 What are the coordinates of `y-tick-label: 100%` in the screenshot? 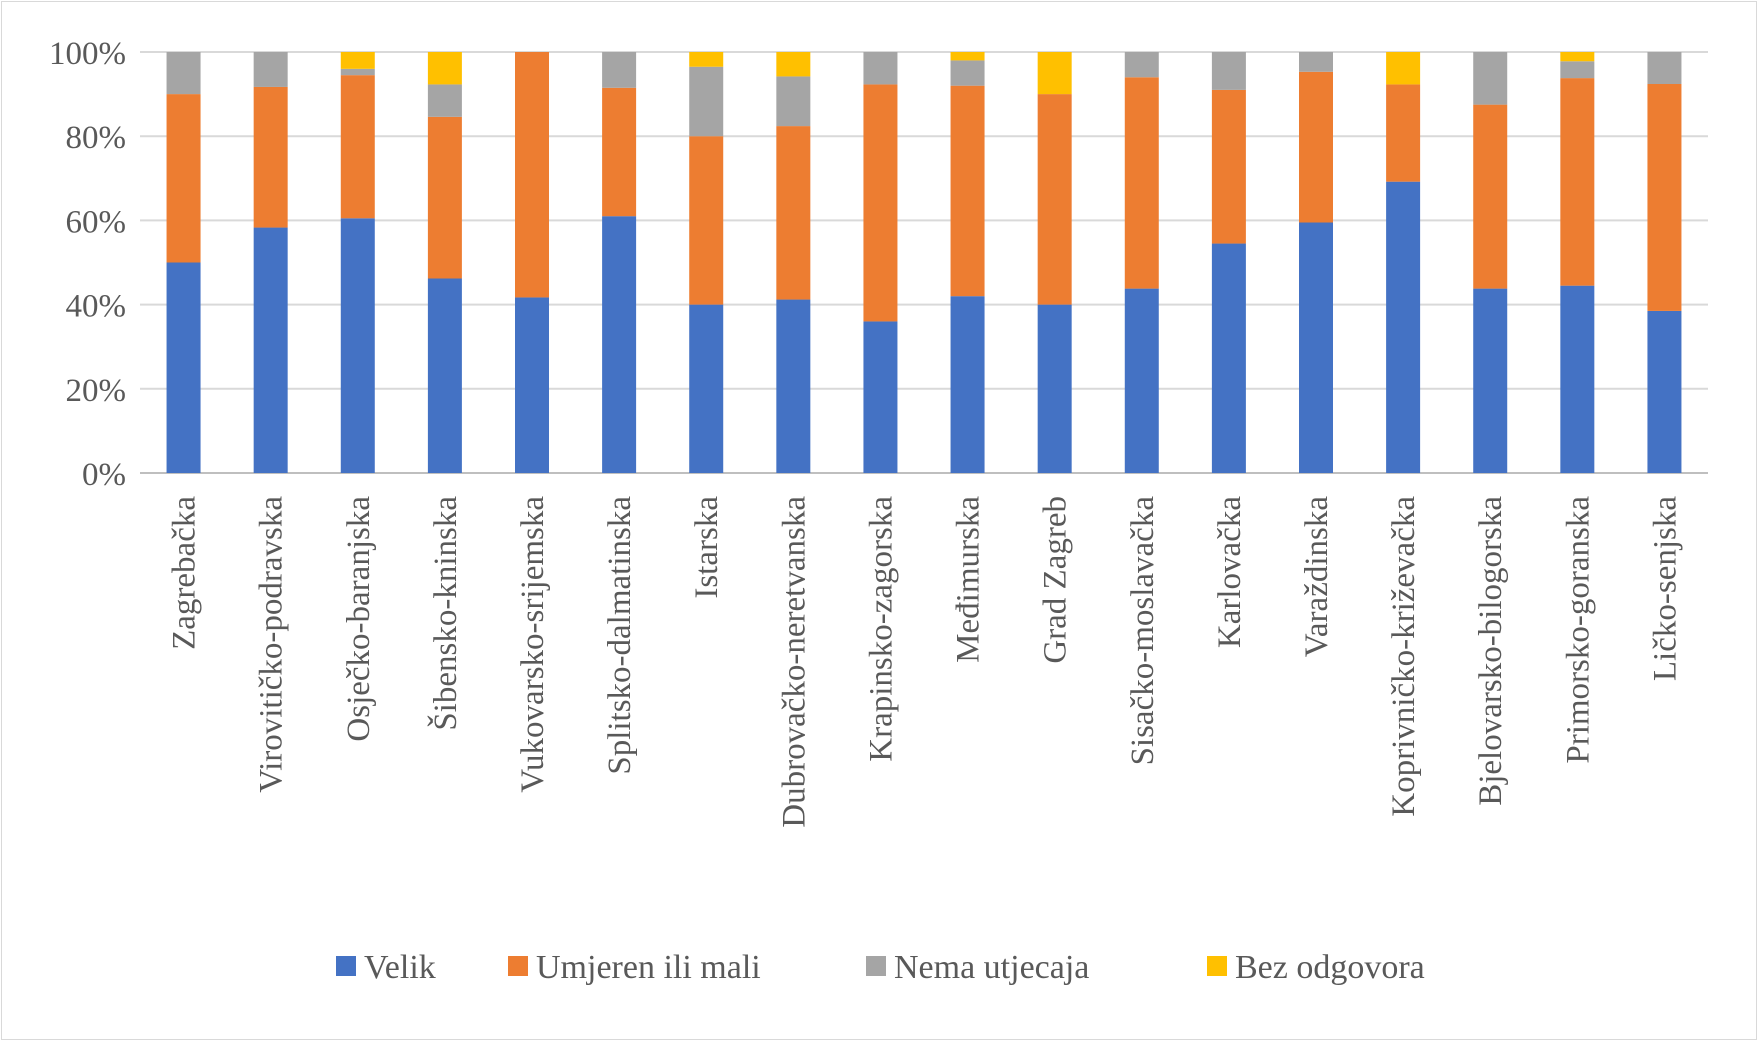 It's located at (87, 54).